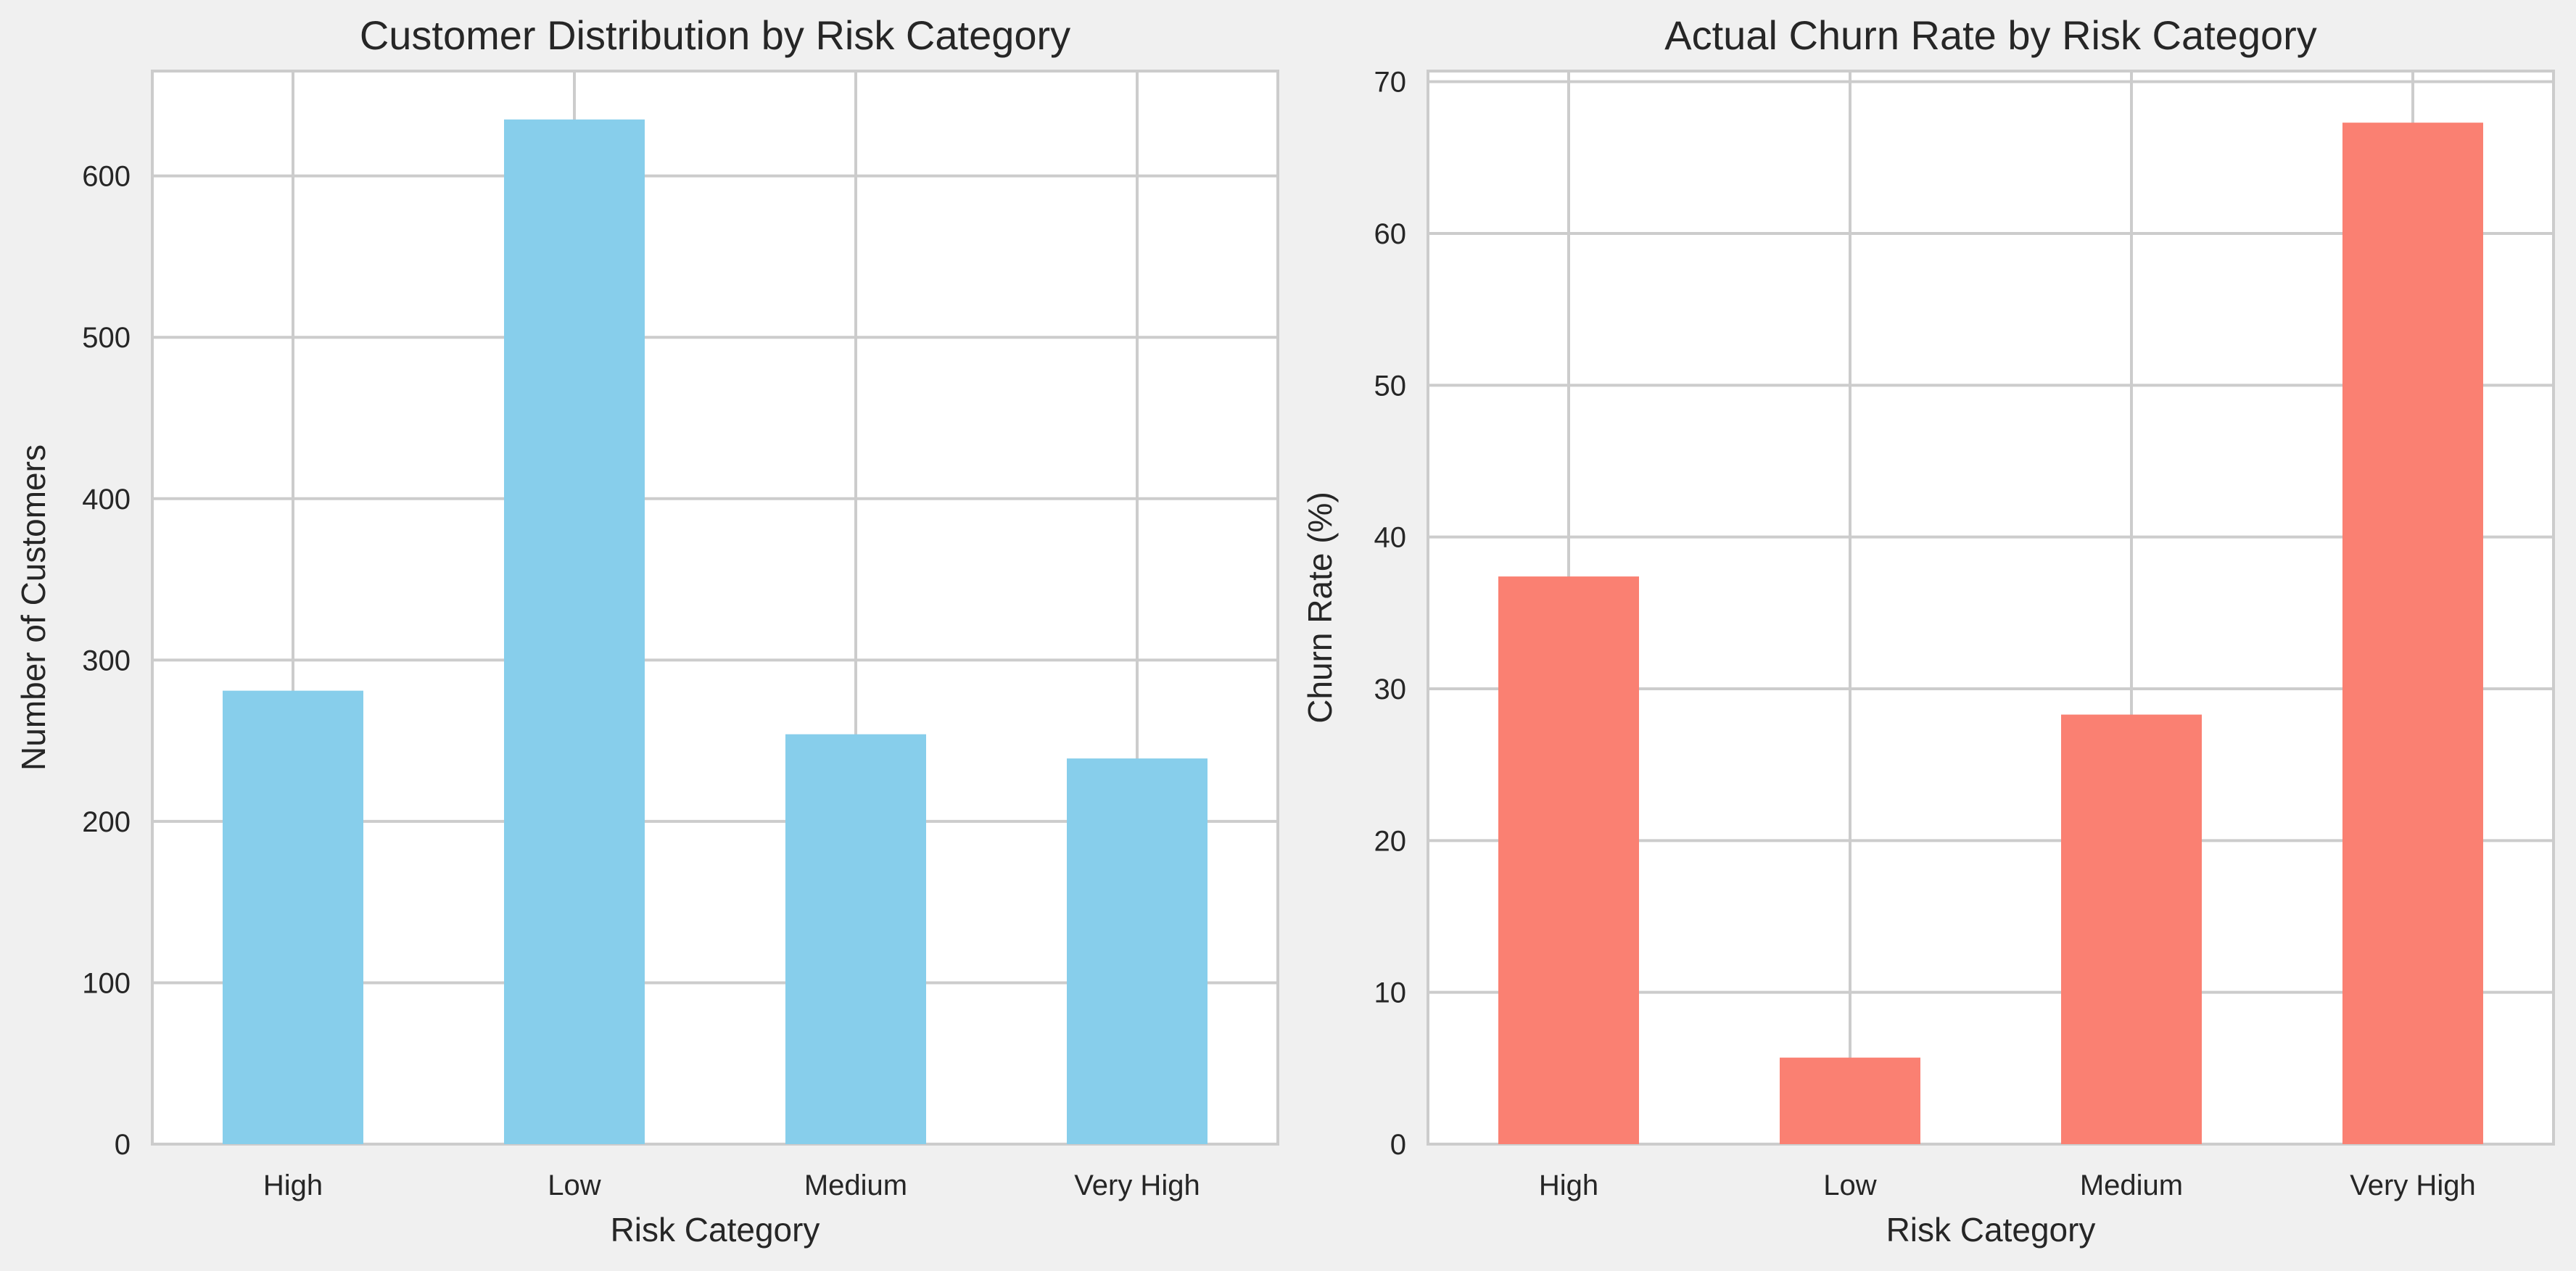 The width and height of the screenshot is (2576, 1271). What do you see at coordinates (715, 35) in the screenshot?
I see `chart-title: Customer Distribution by Risk Category` at bounding box center [715, 35].